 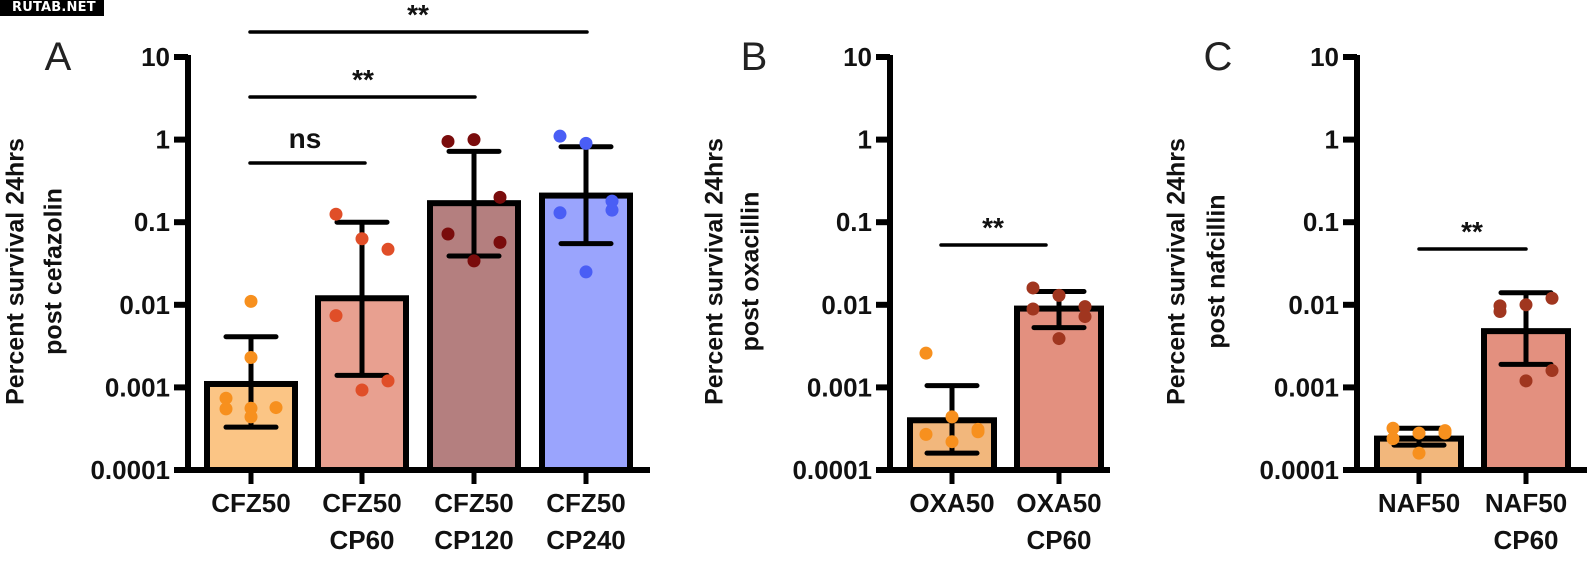 What do you see at coordinates (754, 57) in the screenshot?
I see `panel-label: B` at bounding box center [754, 57].